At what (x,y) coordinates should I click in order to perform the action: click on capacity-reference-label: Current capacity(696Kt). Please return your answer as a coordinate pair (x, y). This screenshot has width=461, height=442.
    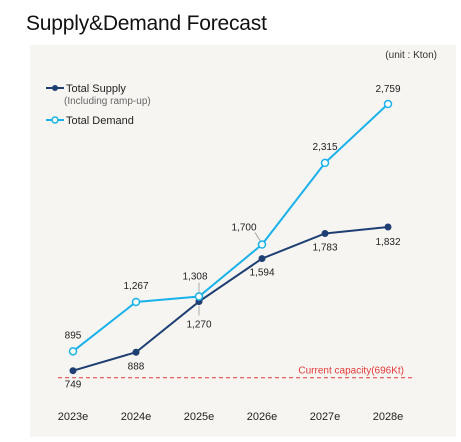
    Looking at the image, I should click on (351, 371).